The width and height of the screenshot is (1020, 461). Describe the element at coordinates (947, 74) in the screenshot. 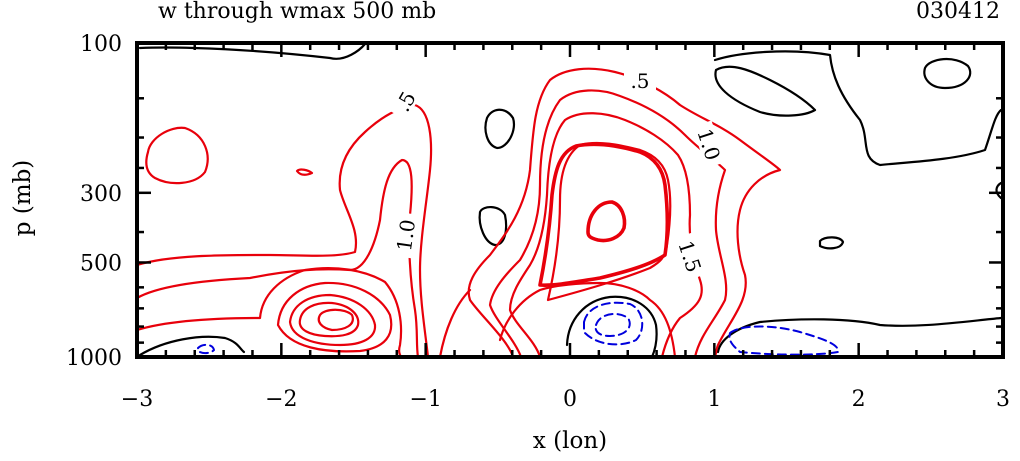

I see `zero-contour-small-oval-top-right` at that location.